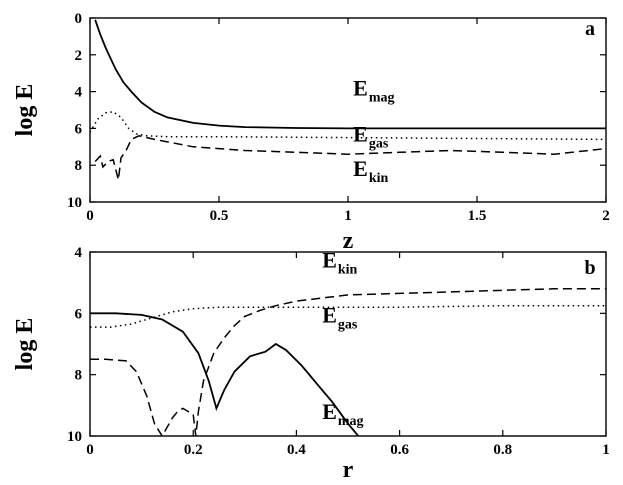 The image size is (623, 485). Describe the element at coordinates (193, 450) in the screenshot. I see `x-tick-label: 0.2` at that location.